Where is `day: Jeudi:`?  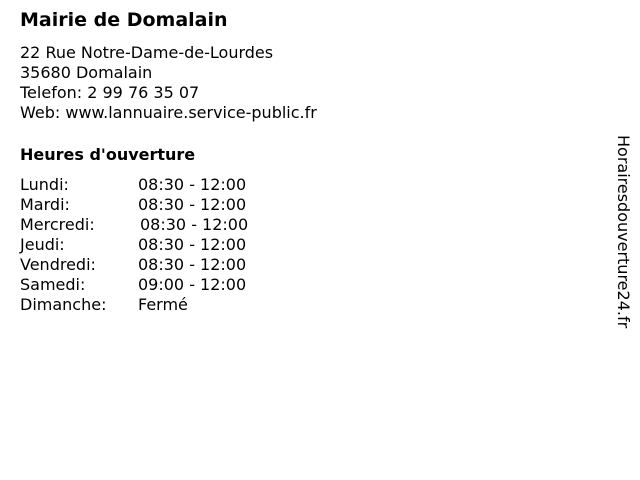
day: Jeudi: is located at coordinates (42, 244).